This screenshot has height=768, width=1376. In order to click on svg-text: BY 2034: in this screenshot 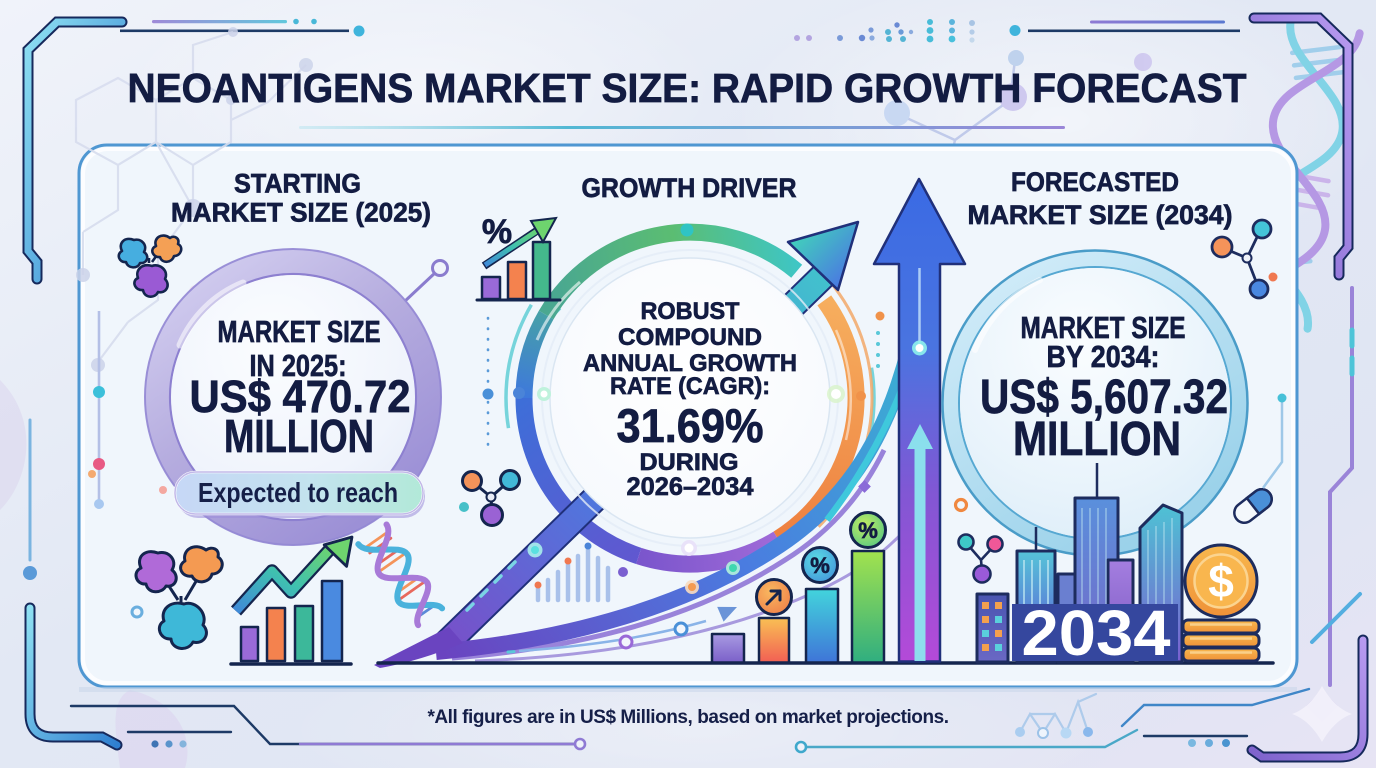, I will do `click(1103, 356)`.